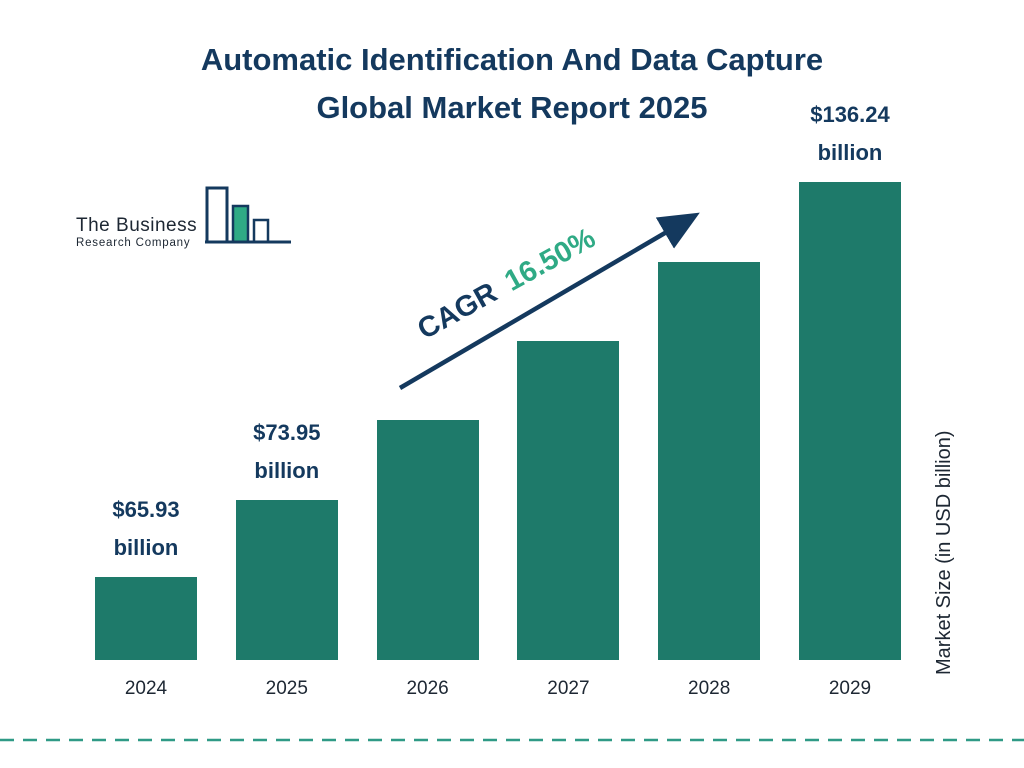 The height and width of the screenshot is (768, 1024). Describe the element at coordinates (286, 688) in the screenshot. I see `x-axis-label-2025: 2025` at that location.